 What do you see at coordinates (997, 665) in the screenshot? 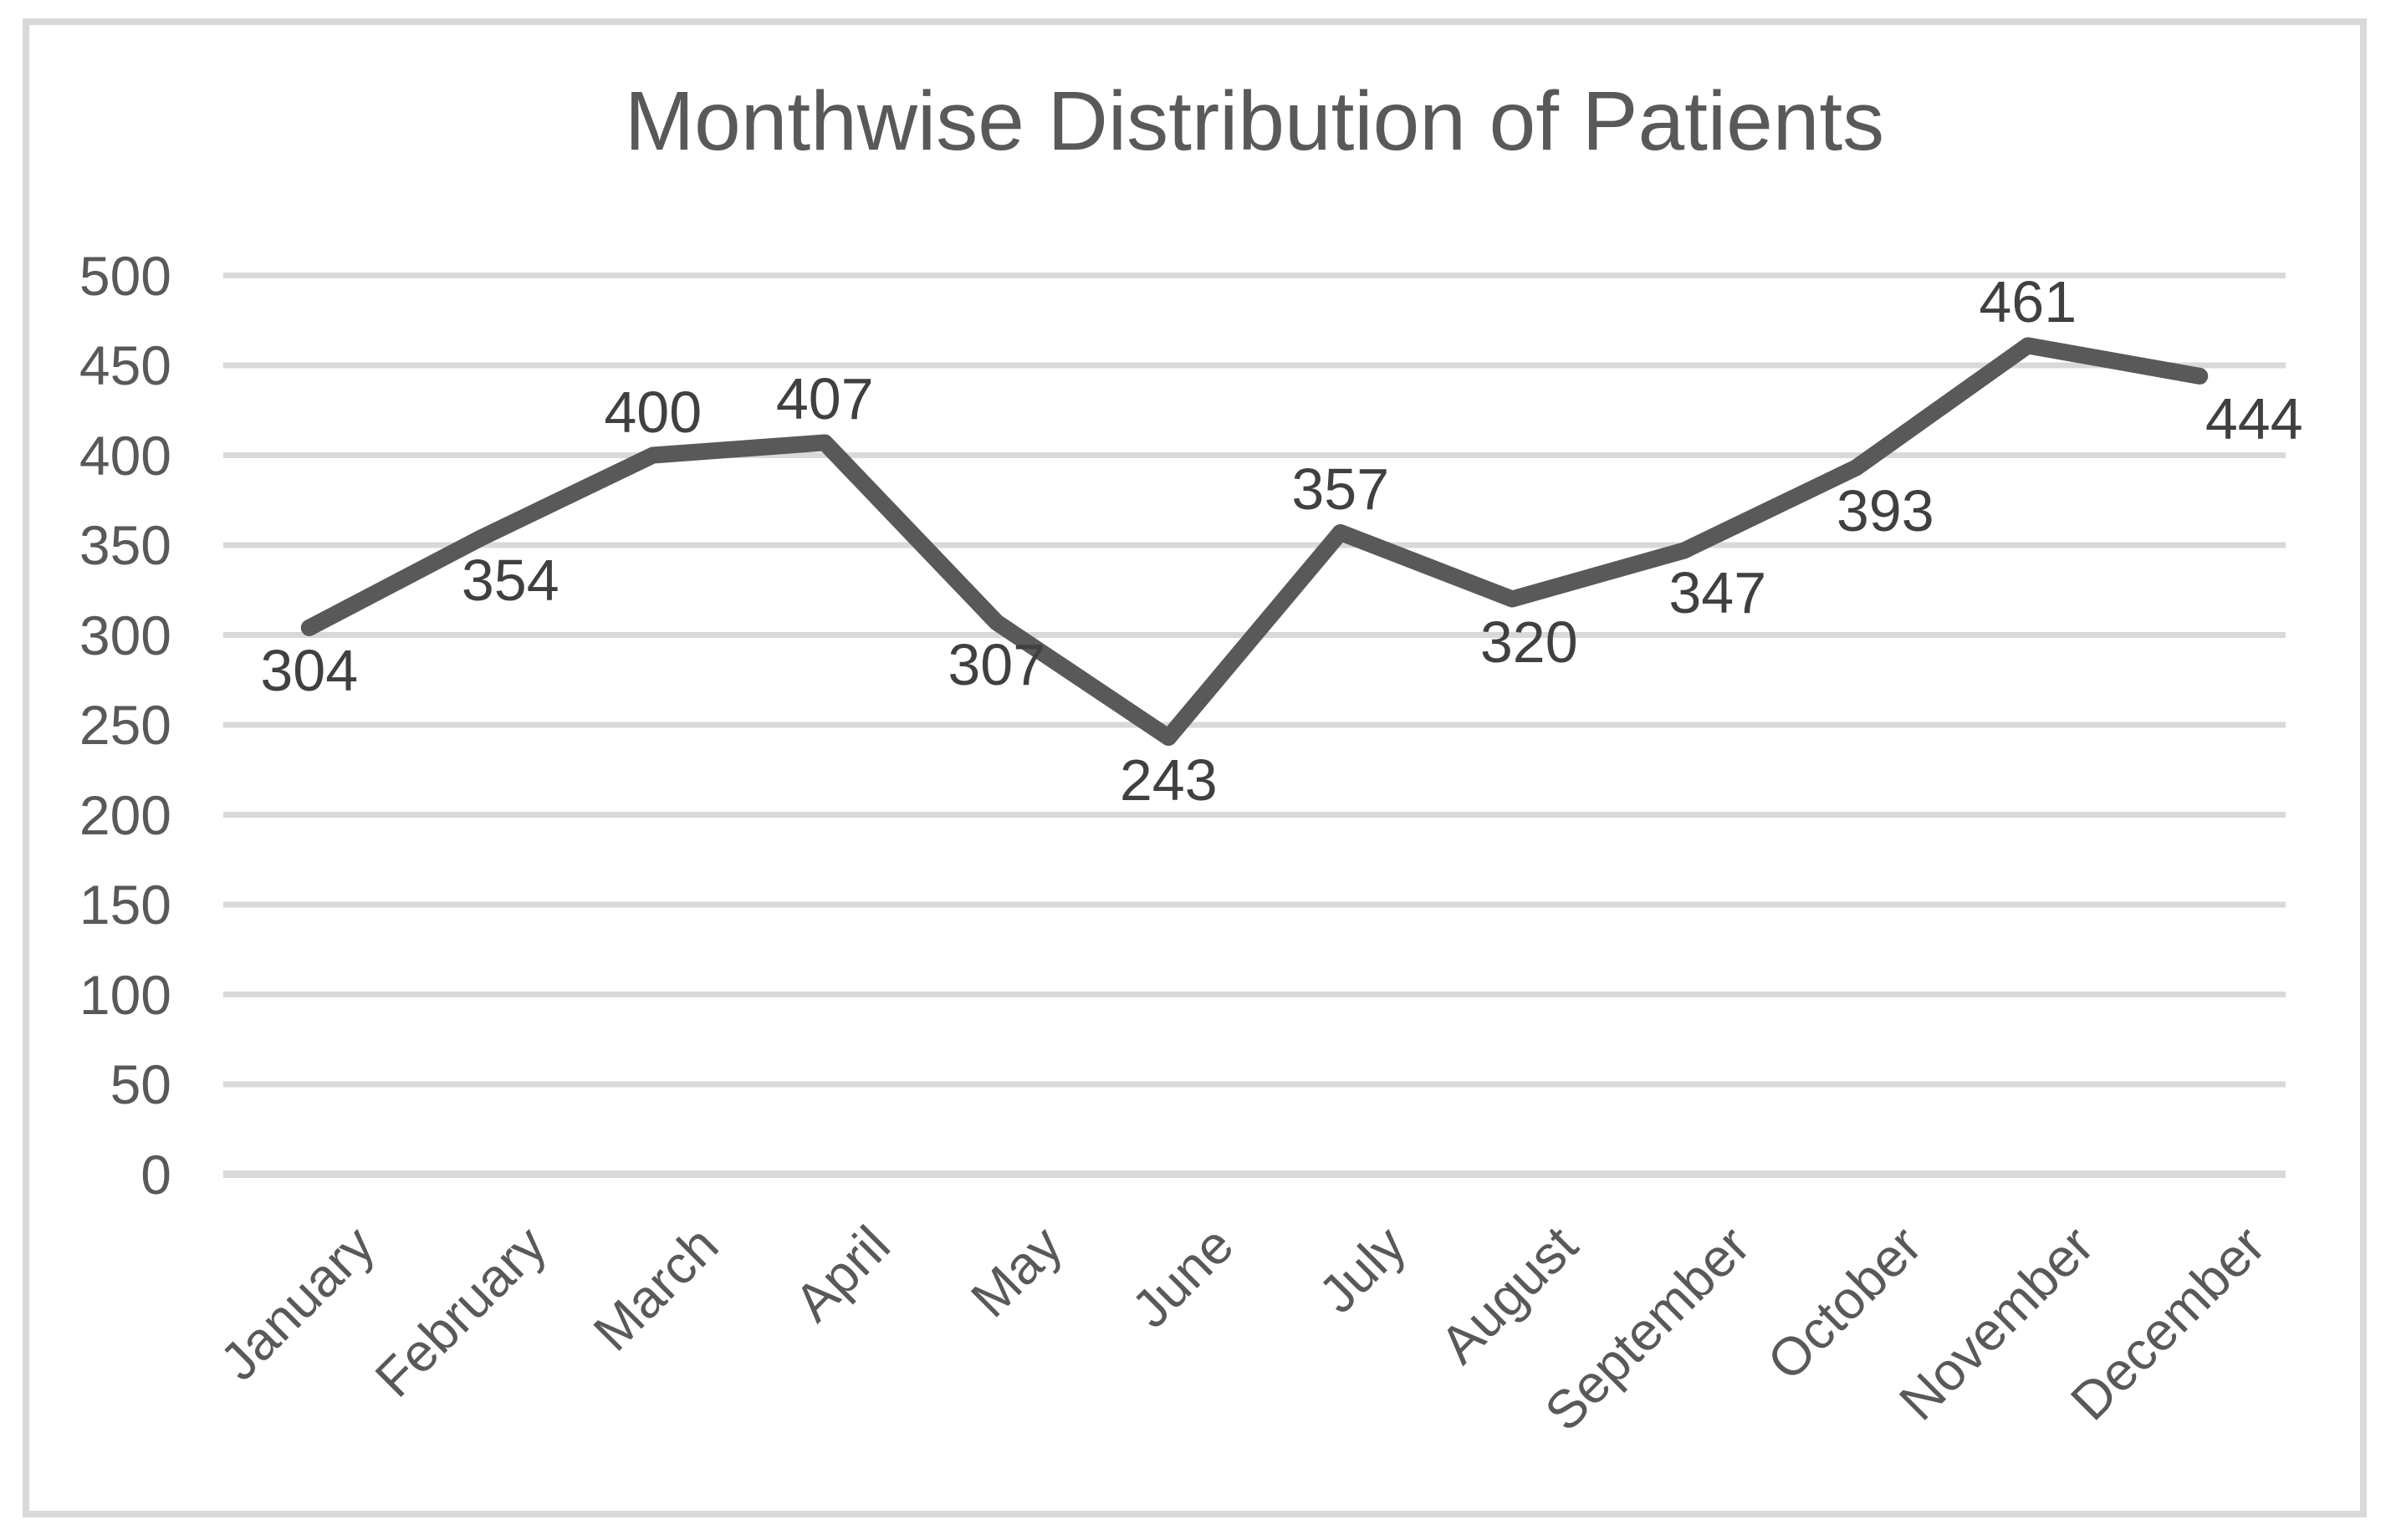
I see `data-label-may: 307` at bounding box center [997, 665].